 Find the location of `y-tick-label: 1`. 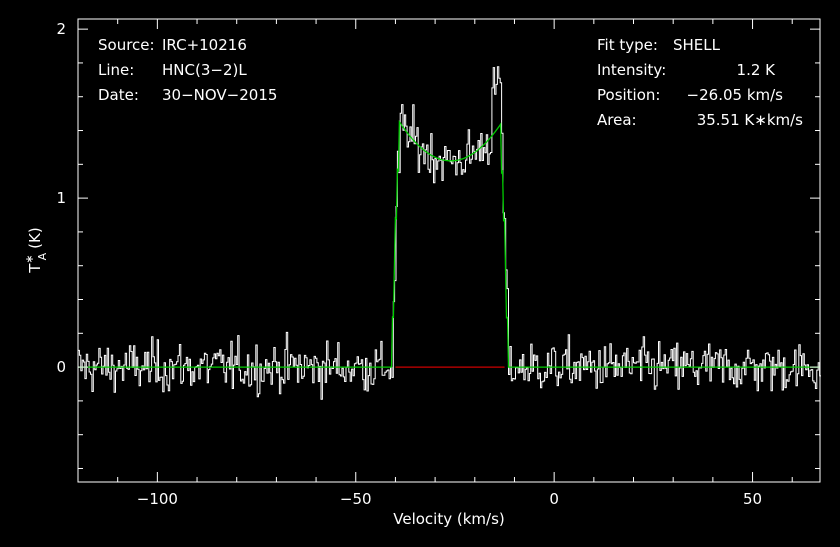

y-tick-label: 1 is located at coordinates (61, 198).